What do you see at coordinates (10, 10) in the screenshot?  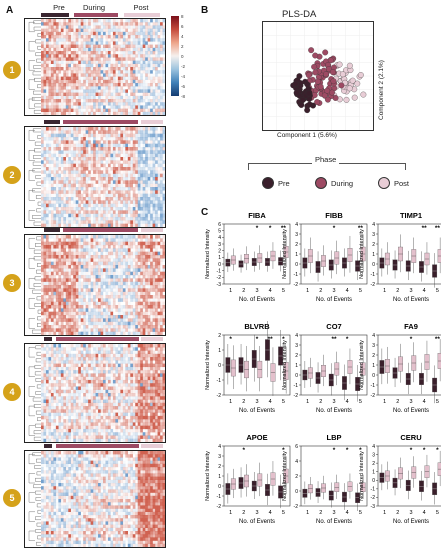 I see `panel-label-a: A` at bounding box center [10, 10].